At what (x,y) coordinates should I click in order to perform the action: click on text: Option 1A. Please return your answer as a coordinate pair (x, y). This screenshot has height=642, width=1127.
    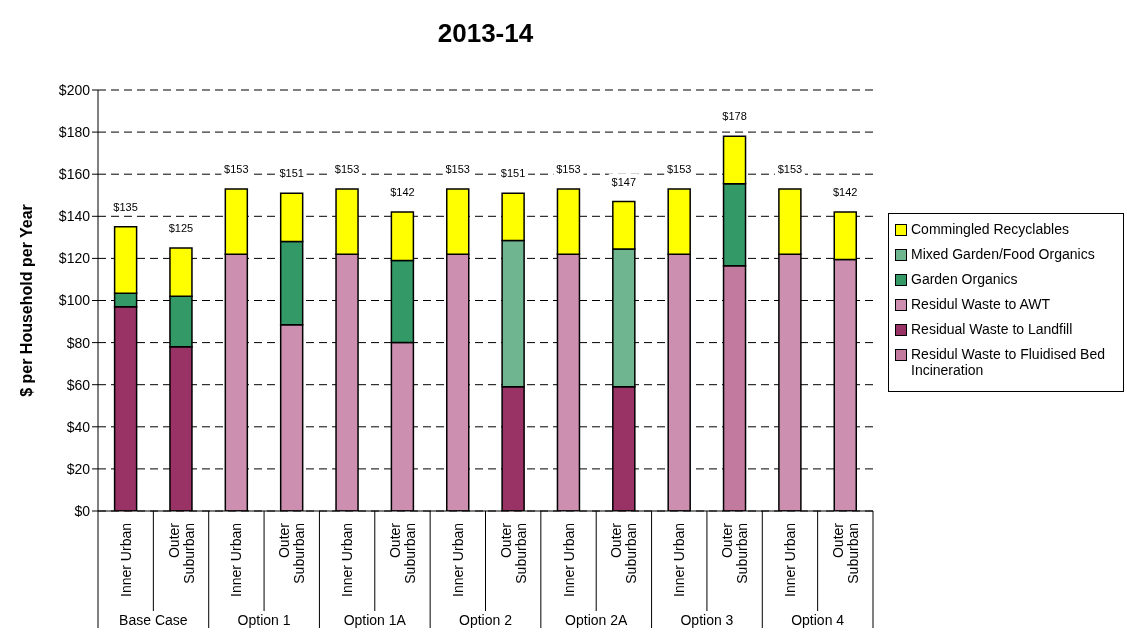
    Looking at the image, I should click on (375, 620).